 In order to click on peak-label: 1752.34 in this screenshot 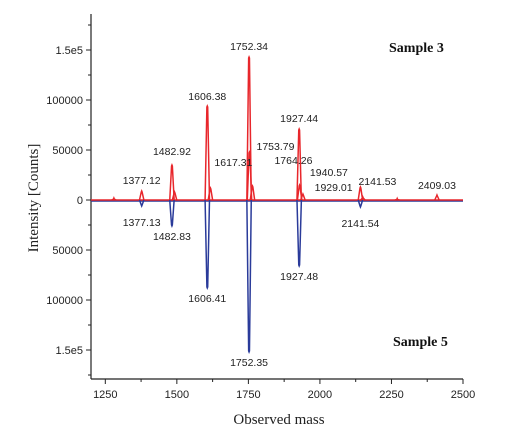, I will do `click(249, 47)`.